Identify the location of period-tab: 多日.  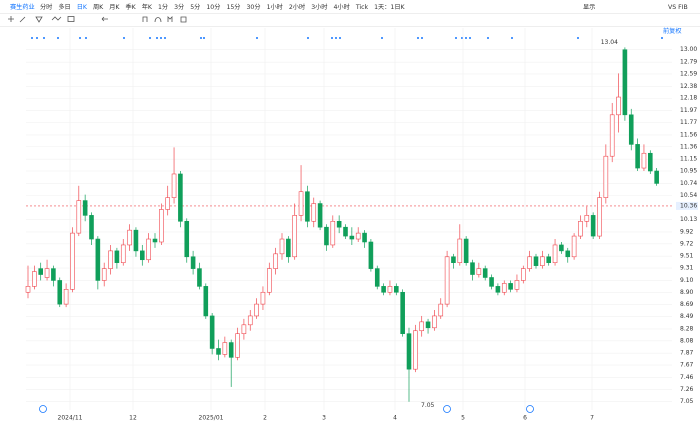
(64, 7).